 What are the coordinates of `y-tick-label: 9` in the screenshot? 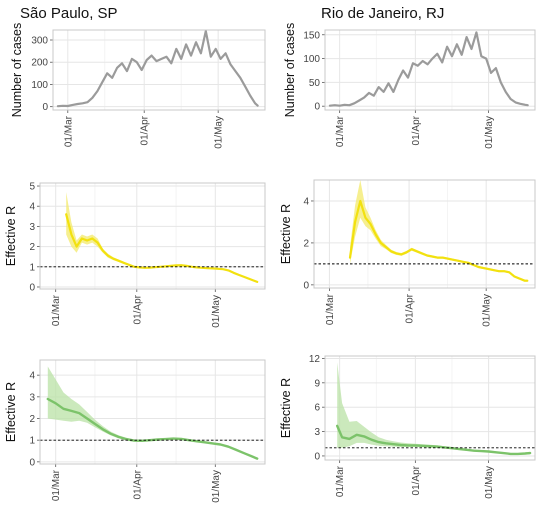 It's located at (317, 383).